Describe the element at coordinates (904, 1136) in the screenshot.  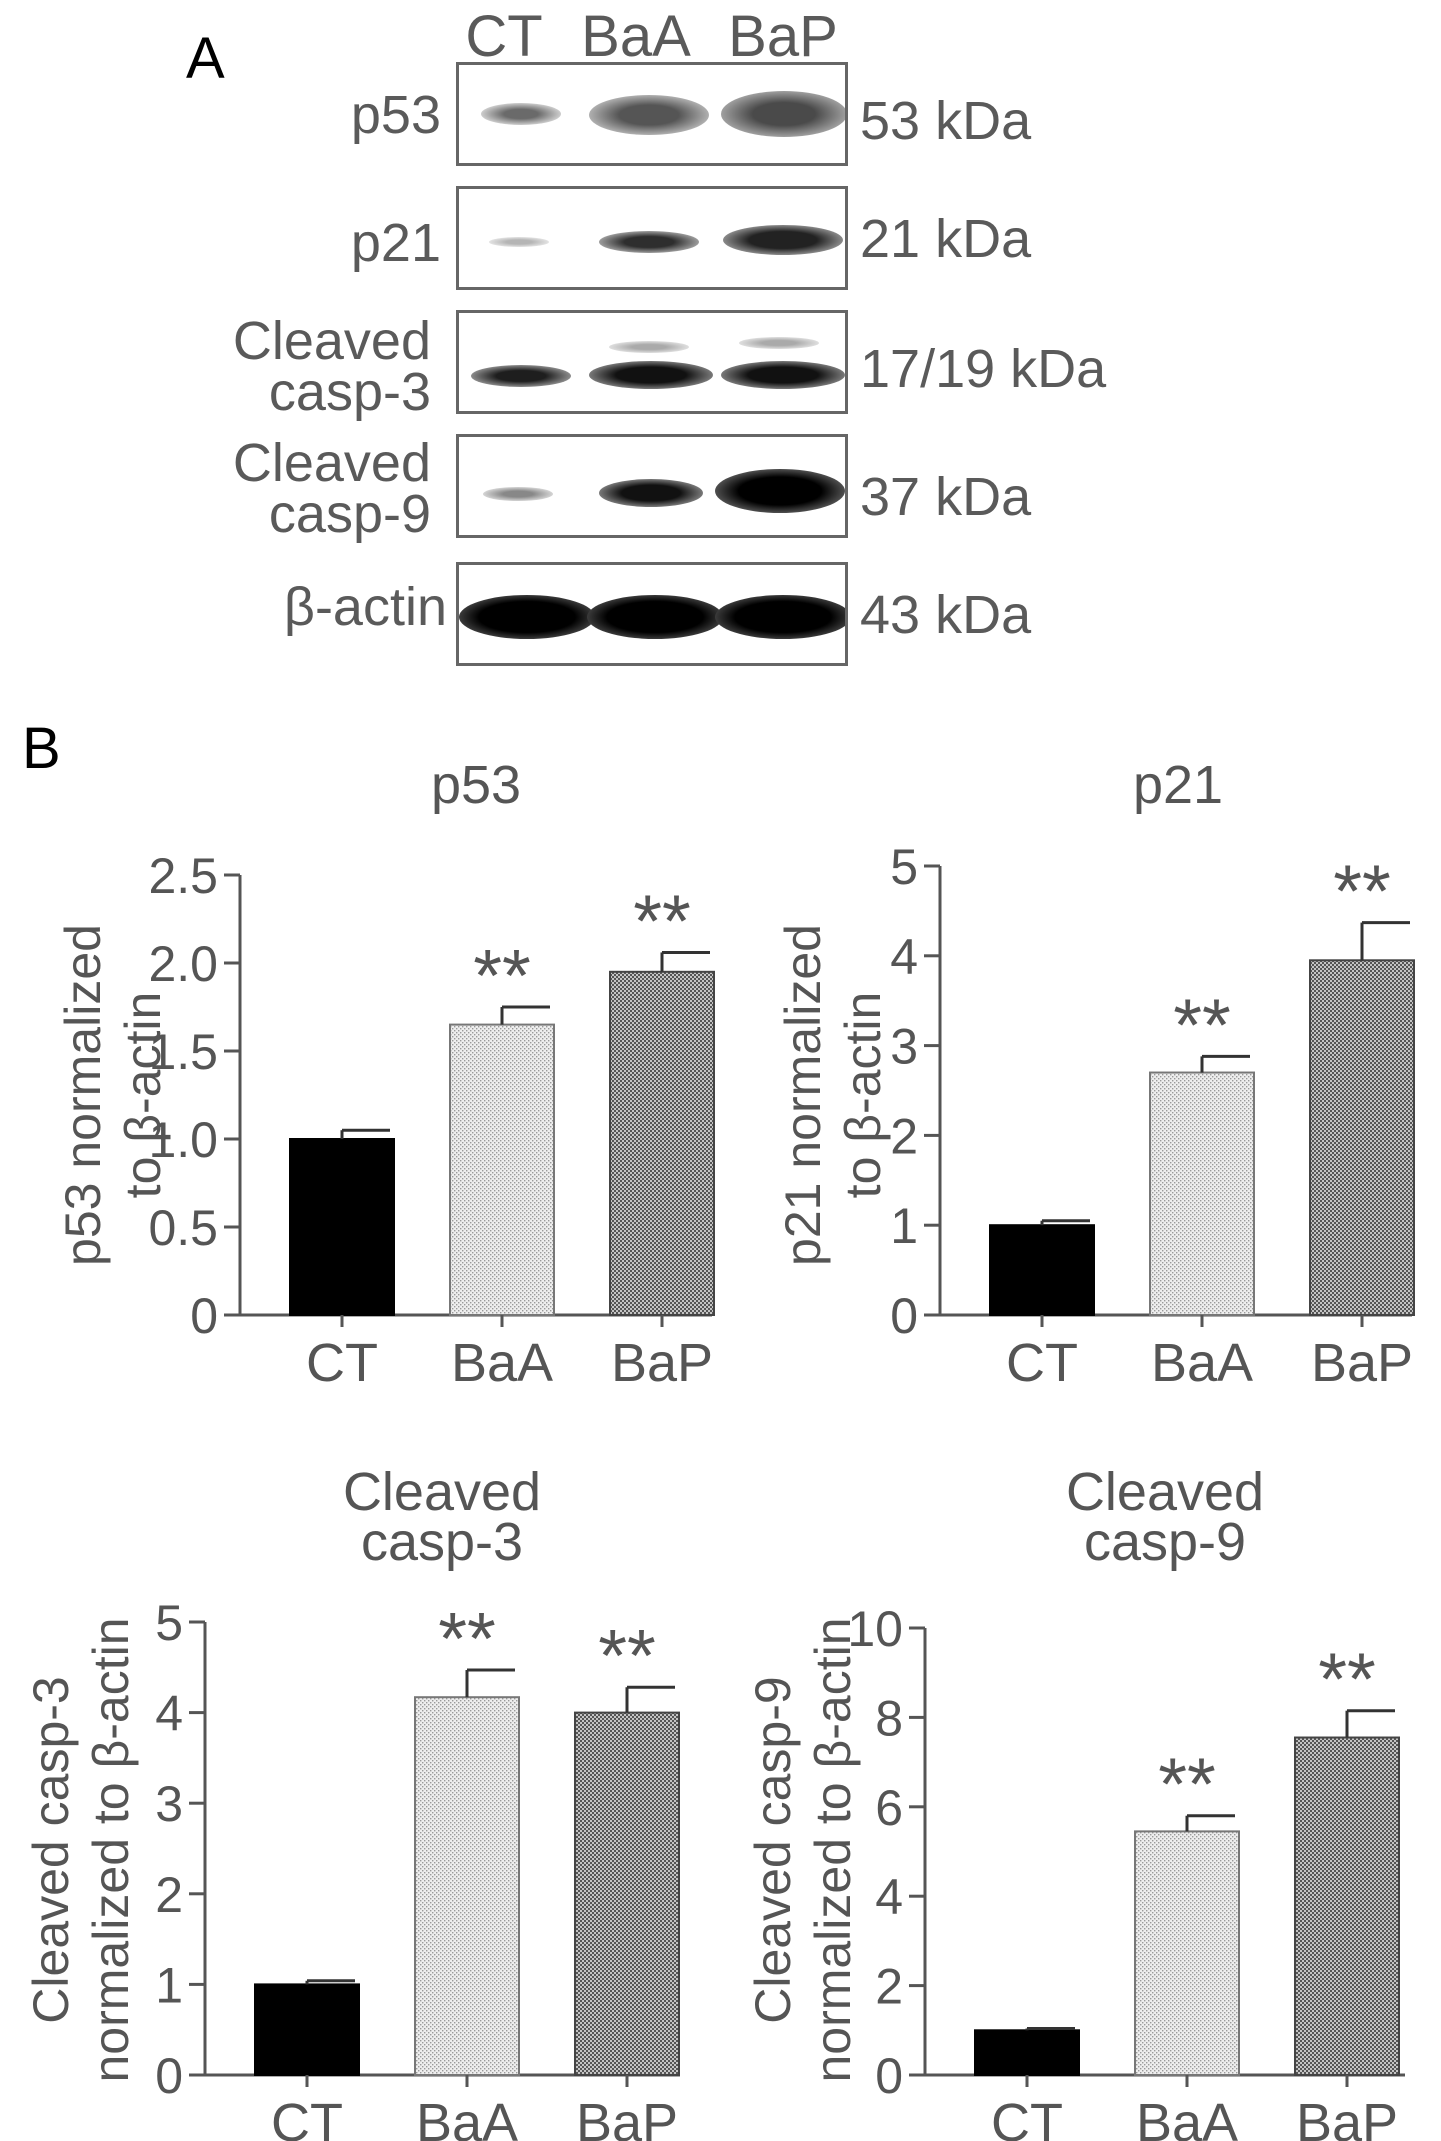
I see `chart-2-y-tick-label: 2` at that location.